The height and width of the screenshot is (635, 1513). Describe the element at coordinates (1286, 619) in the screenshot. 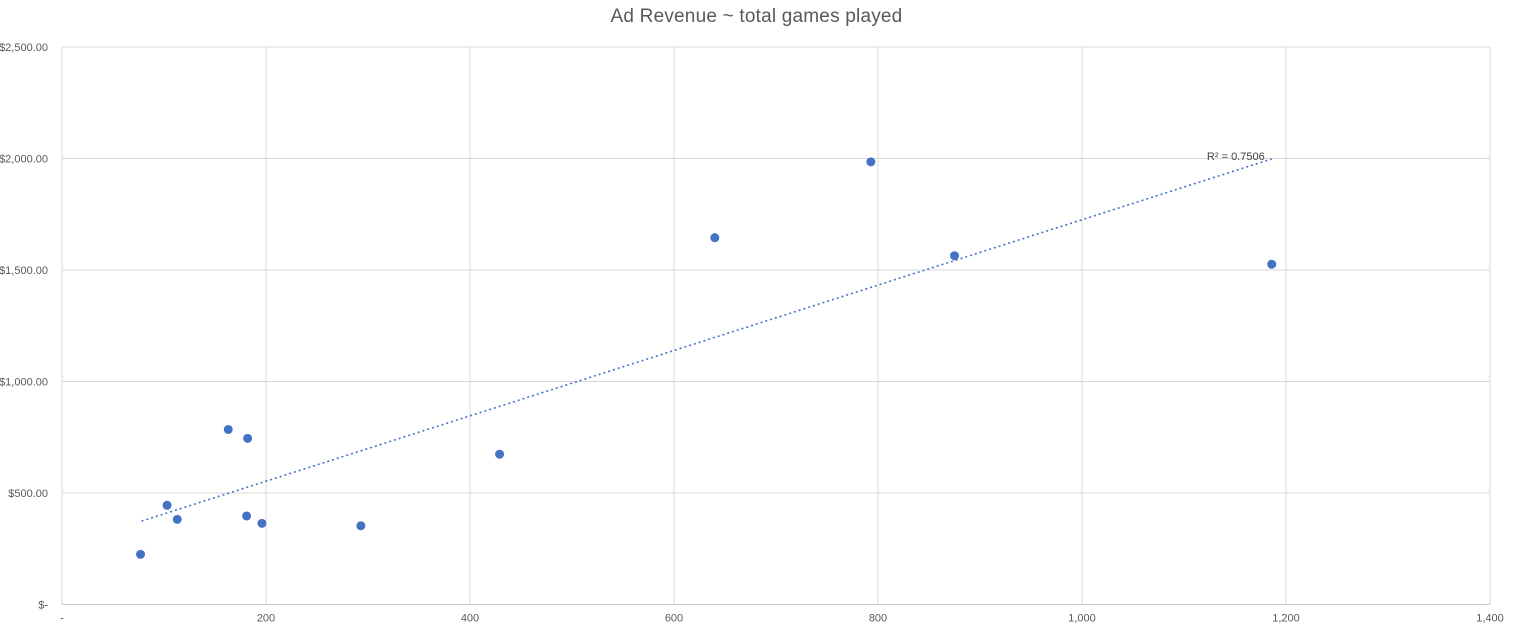

I see `x-tick-label: 1,200` at that location.